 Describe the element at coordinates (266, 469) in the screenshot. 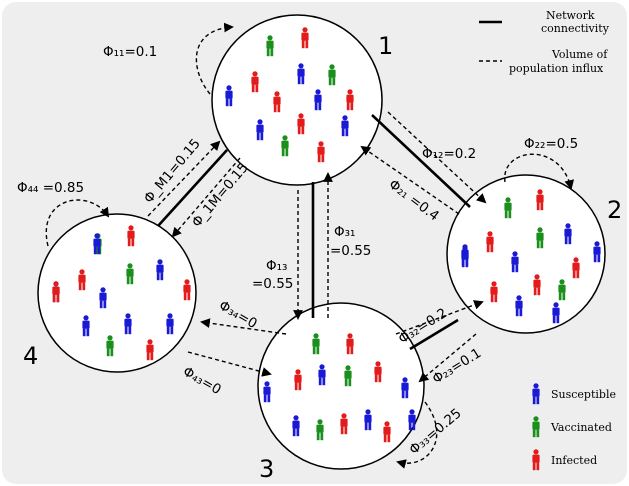

I see `node-label-3: 3` at that location.